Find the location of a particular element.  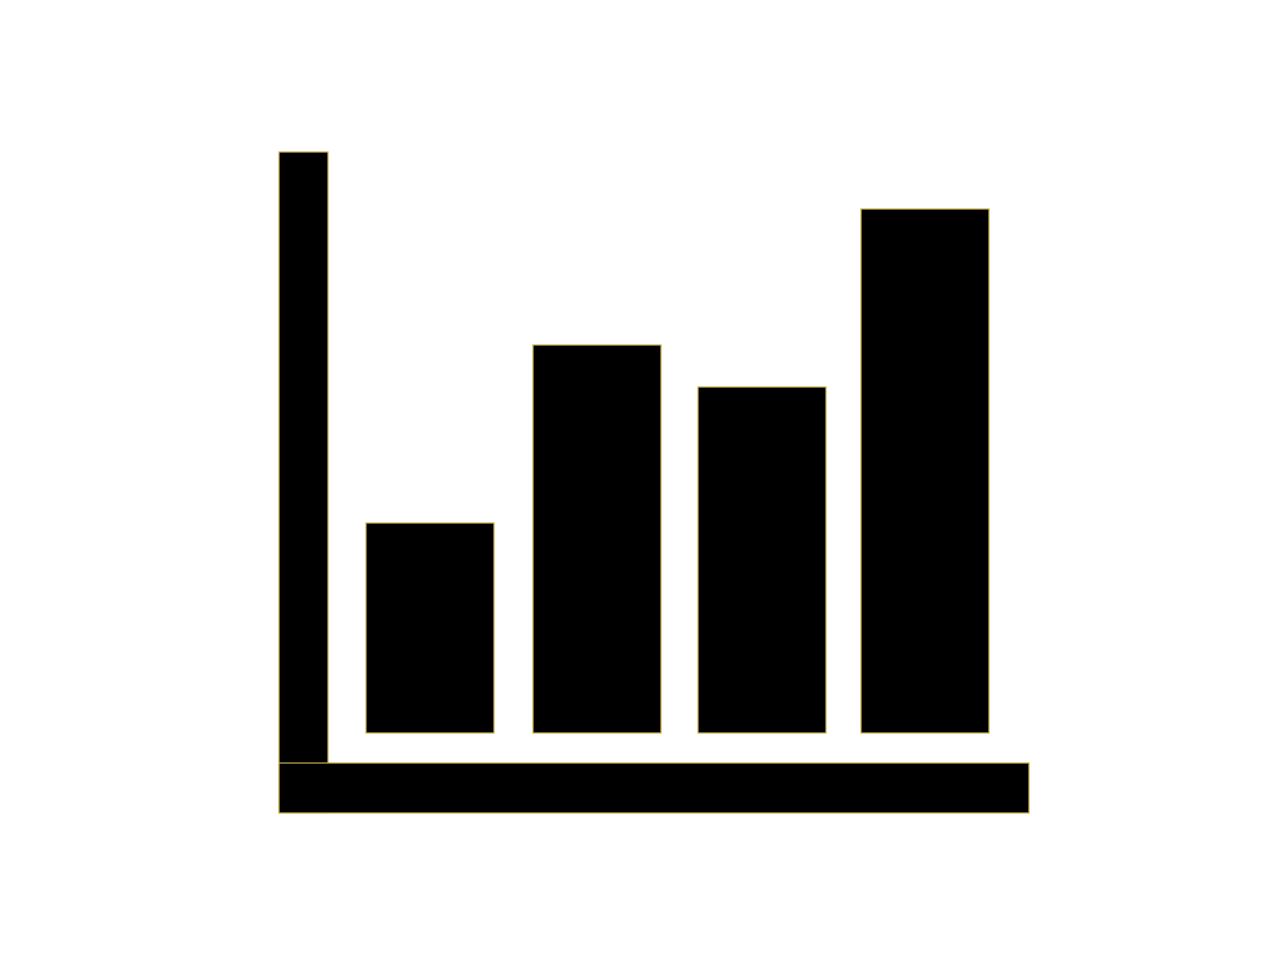

vertical-axis-icon is located at coordinates (303, 482).